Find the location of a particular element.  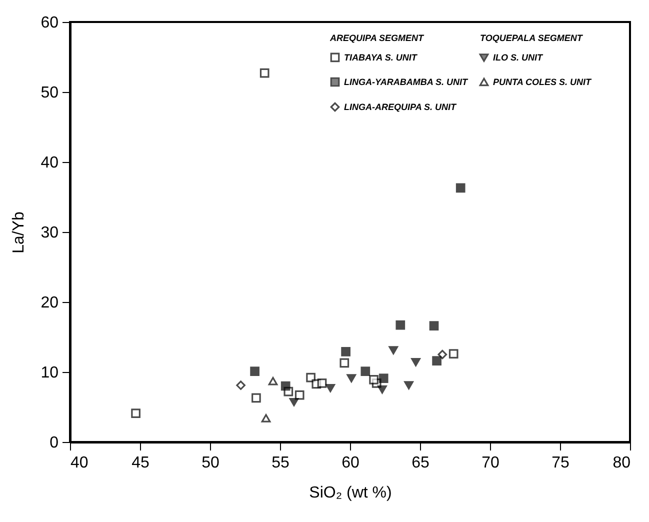

y-axis-title: La/Yb is located at coordinates (19, 232).